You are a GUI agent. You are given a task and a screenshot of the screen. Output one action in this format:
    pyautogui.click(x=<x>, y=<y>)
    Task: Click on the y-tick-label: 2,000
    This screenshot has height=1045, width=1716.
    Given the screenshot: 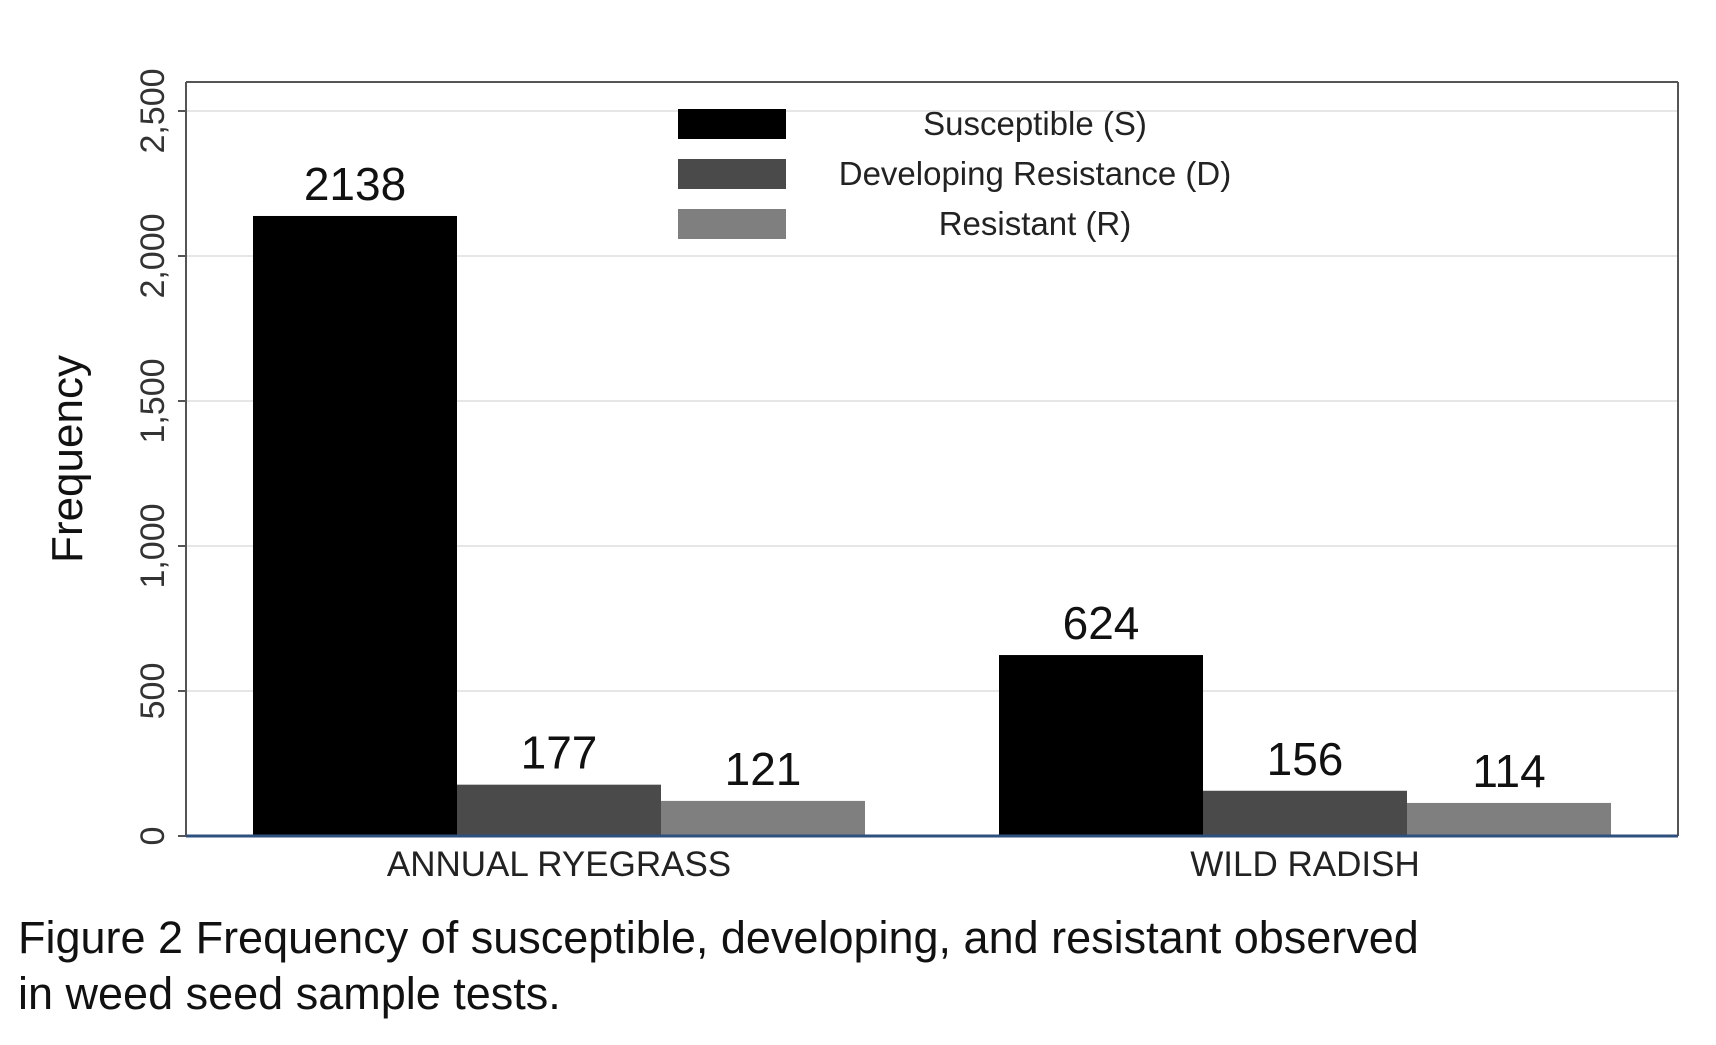 What is the action you would take?
    pyautogui.click(x=153, y=255)
    